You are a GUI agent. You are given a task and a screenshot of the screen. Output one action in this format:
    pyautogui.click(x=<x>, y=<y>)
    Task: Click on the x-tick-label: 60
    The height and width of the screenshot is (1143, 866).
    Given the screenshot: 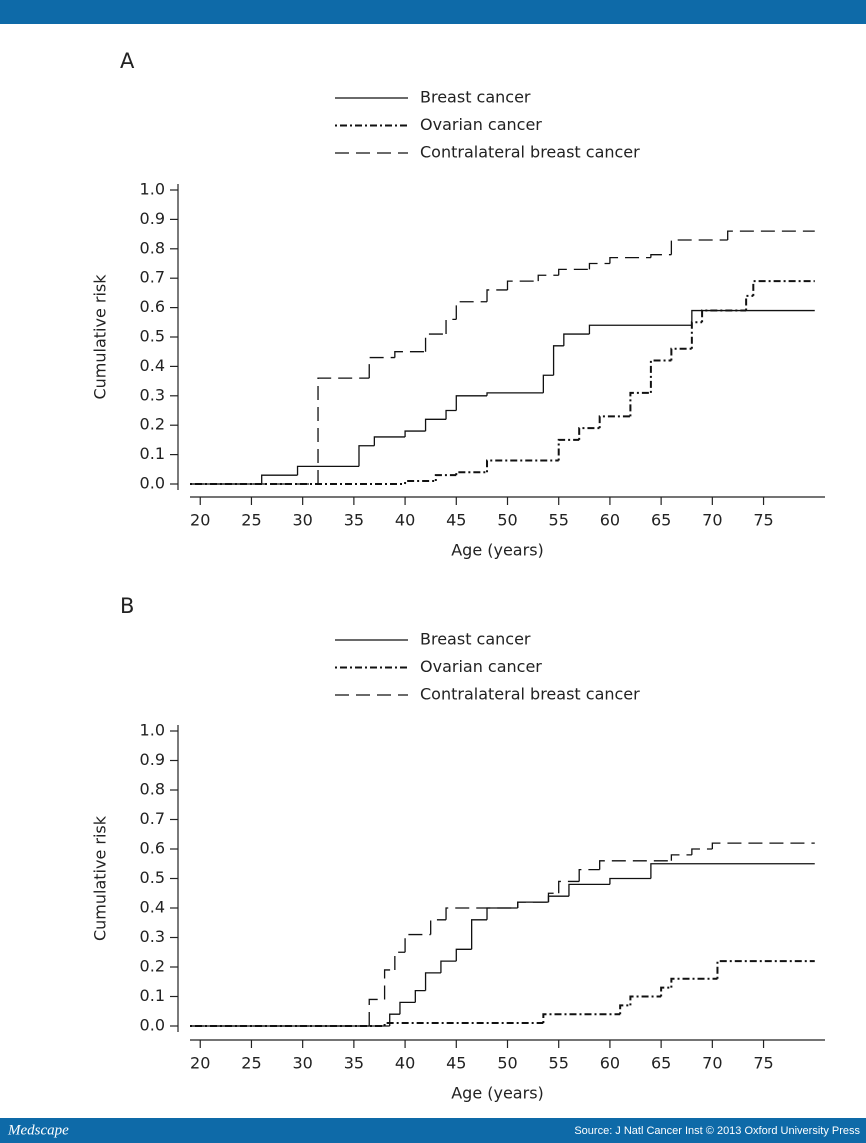 What is the action you would take?
    pyautogui.click(x=610, y=520)
    